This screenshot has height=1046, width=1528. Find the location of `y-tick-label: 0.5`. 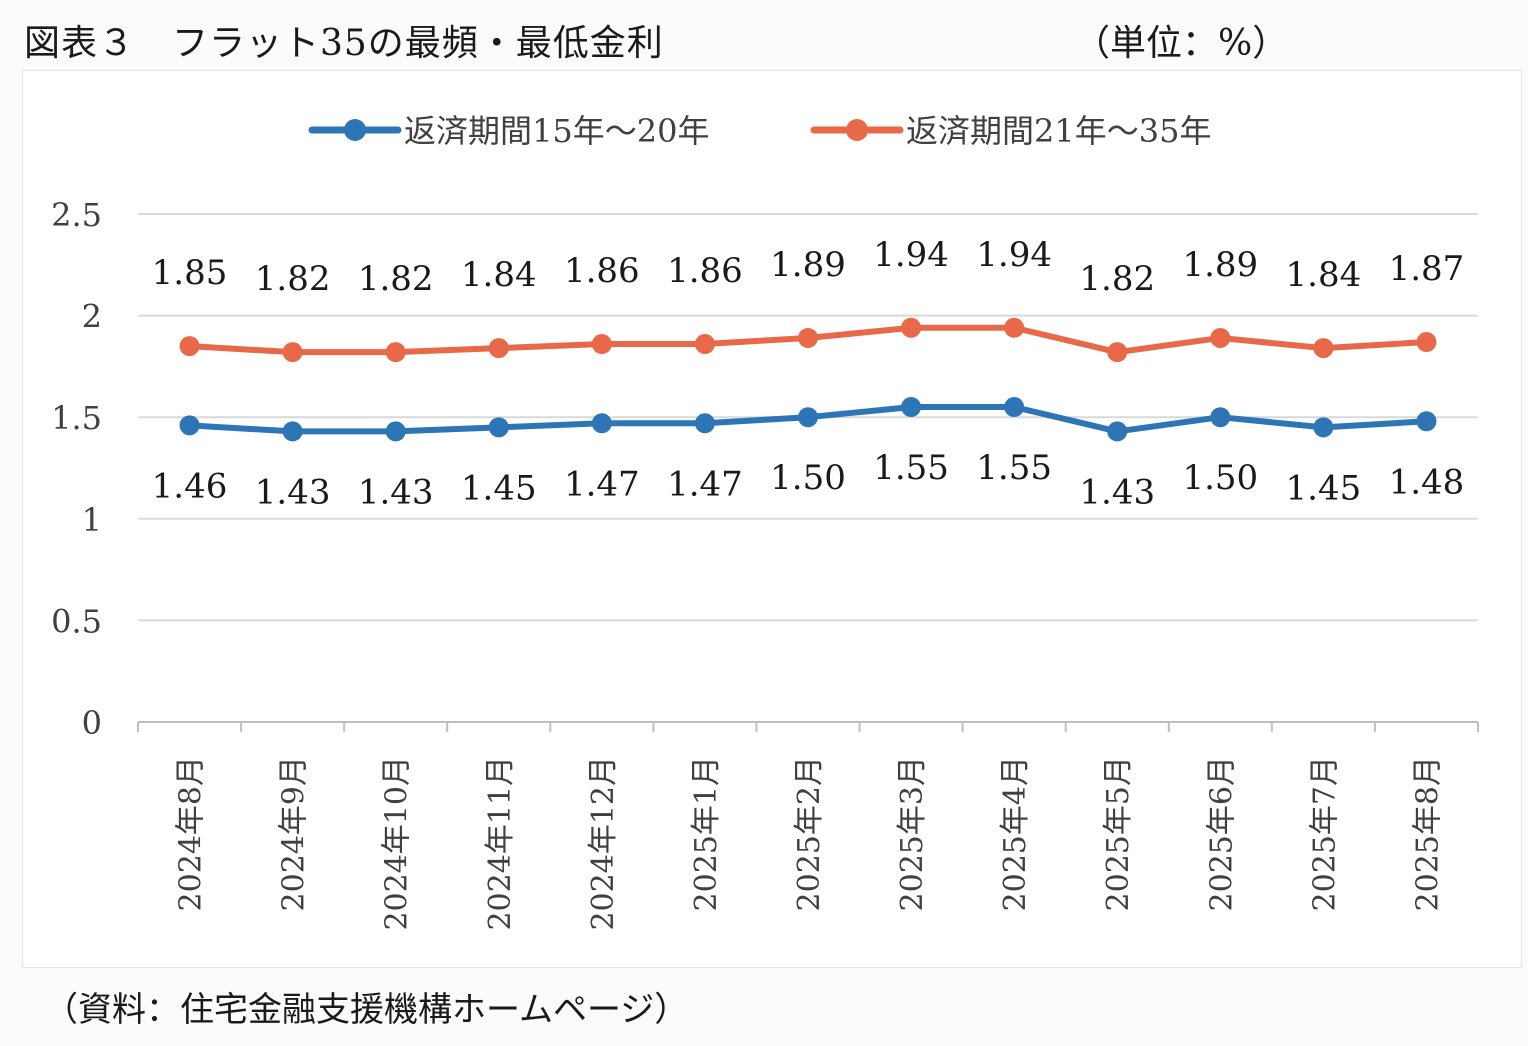

y-tick-label: 0.5 is located at coordinates (76, 621).